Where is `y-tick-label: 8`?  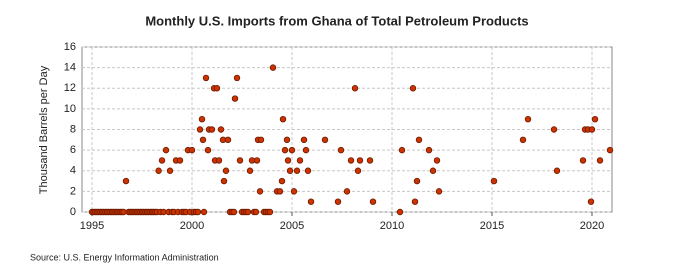
y-tick-label: 8 is located at coordinates (73, 129).